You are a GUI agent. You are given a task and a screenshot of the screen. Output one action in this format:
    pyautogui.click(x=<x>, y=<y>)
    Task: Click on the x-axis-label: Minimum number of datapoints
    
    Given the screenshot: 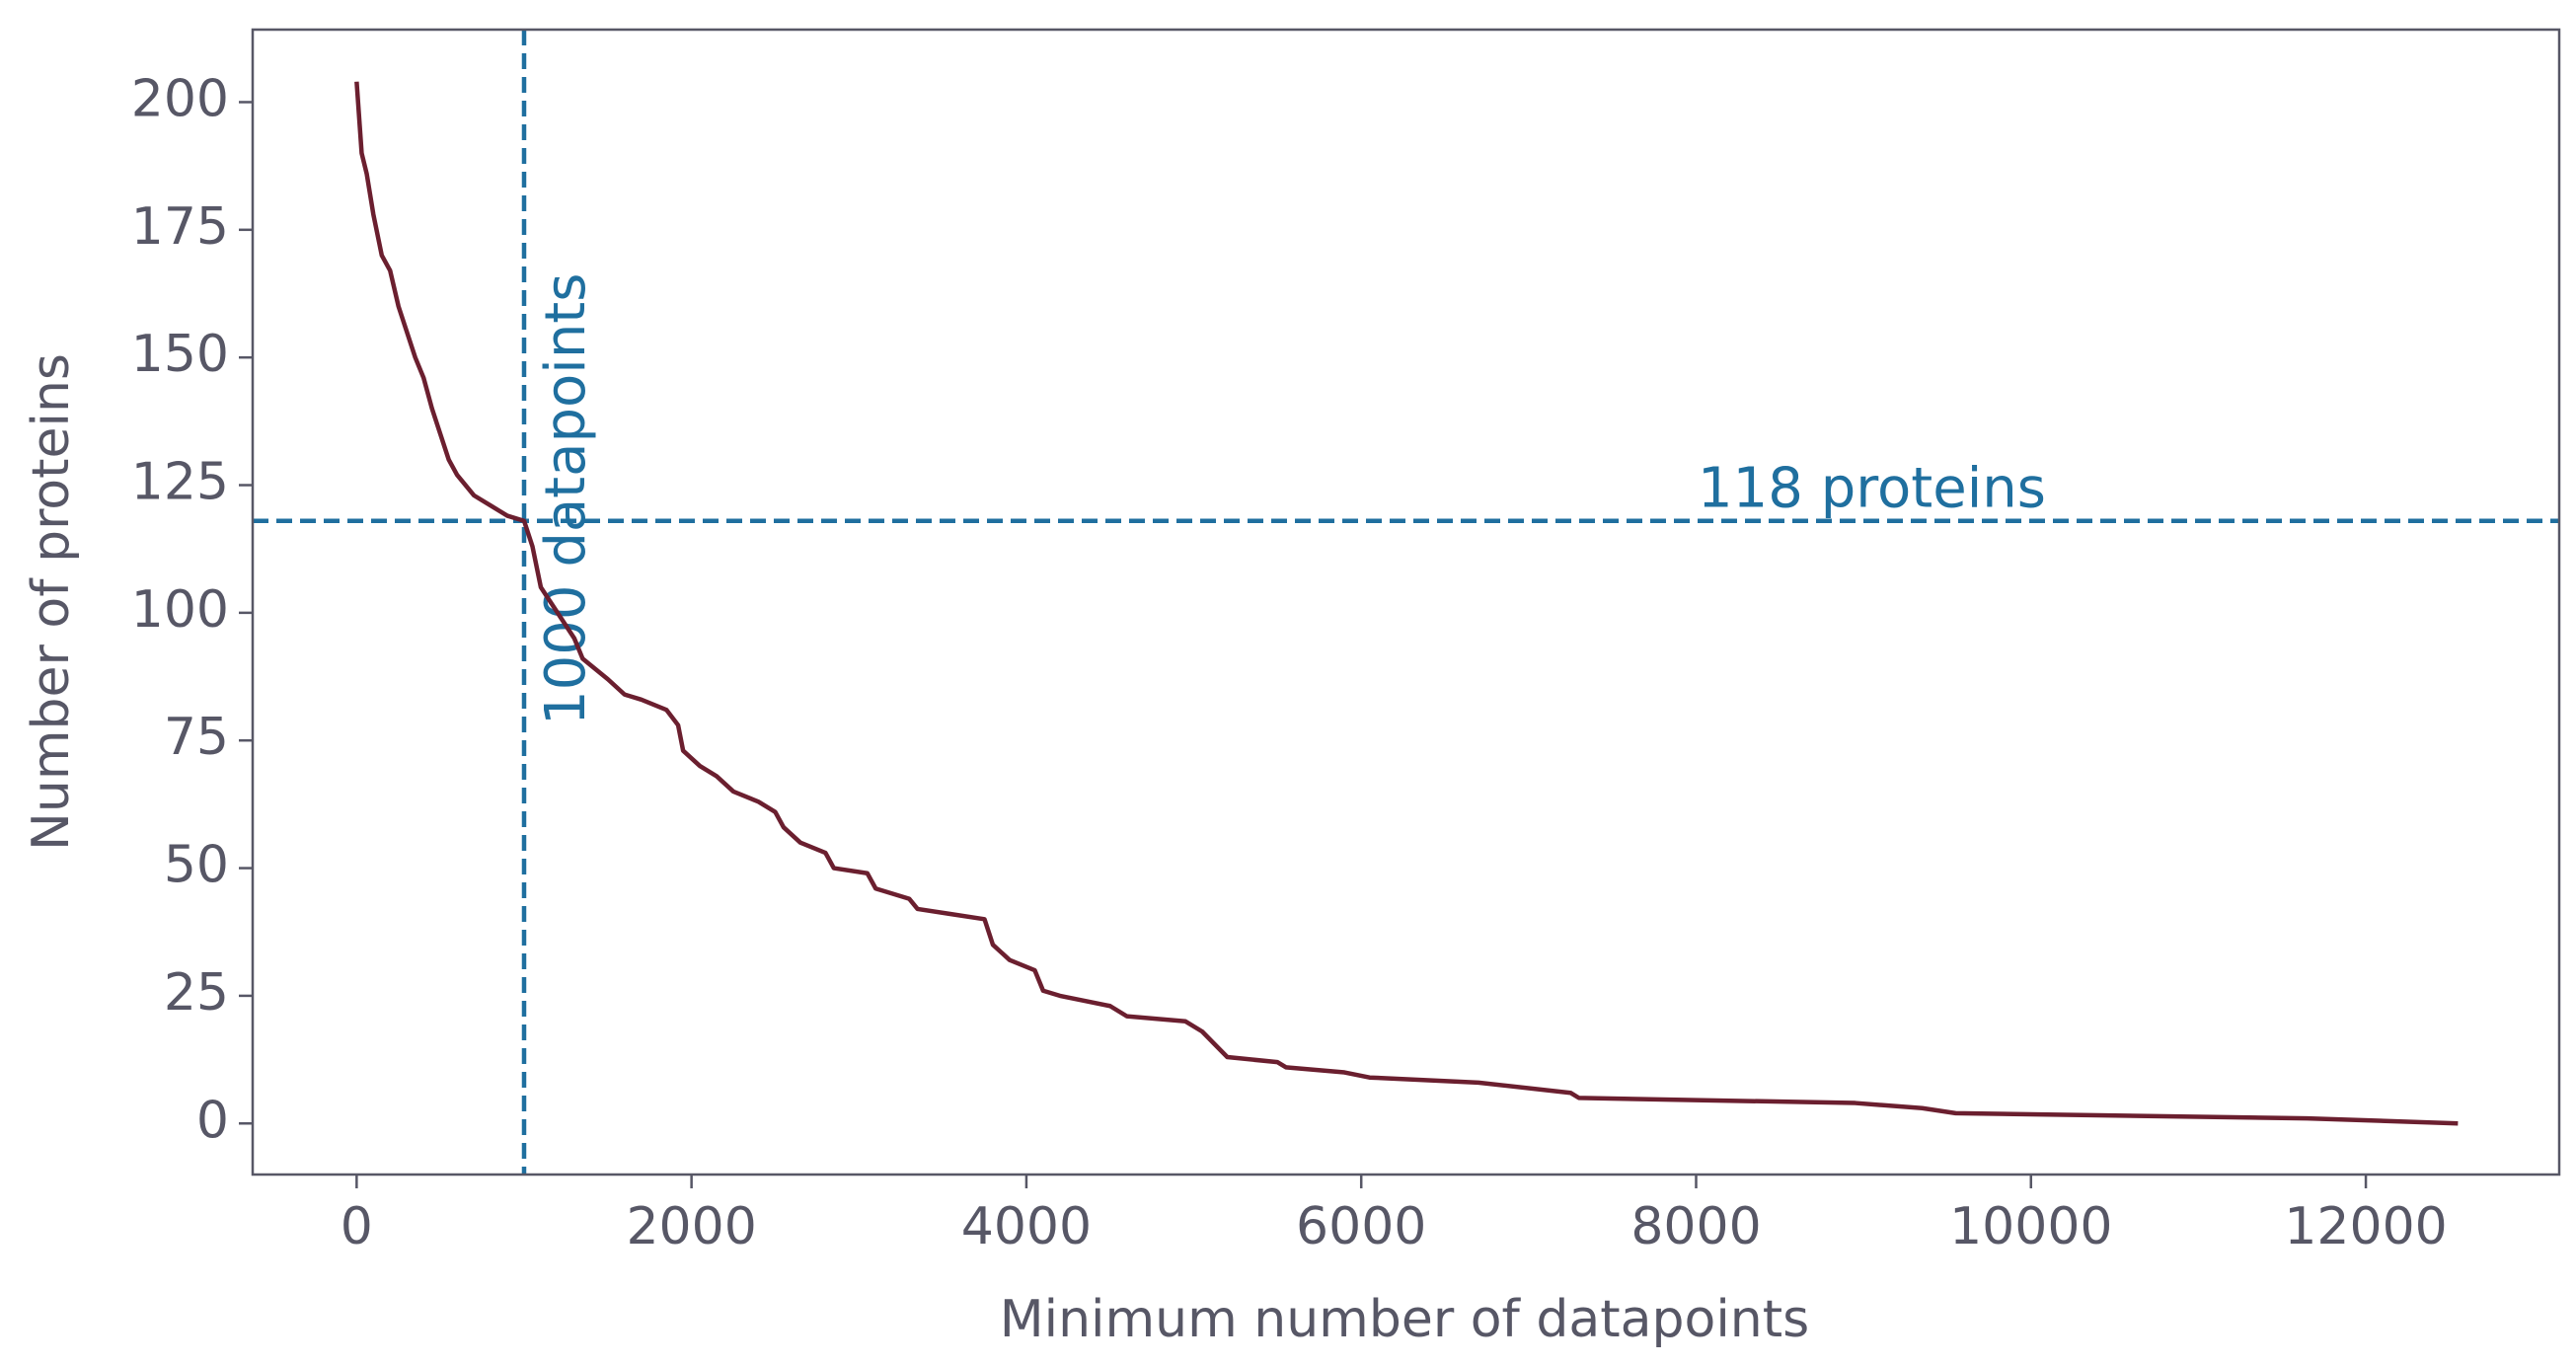 What is the action you would take?
    pyautogui.click(x=1404, y=1319)
    